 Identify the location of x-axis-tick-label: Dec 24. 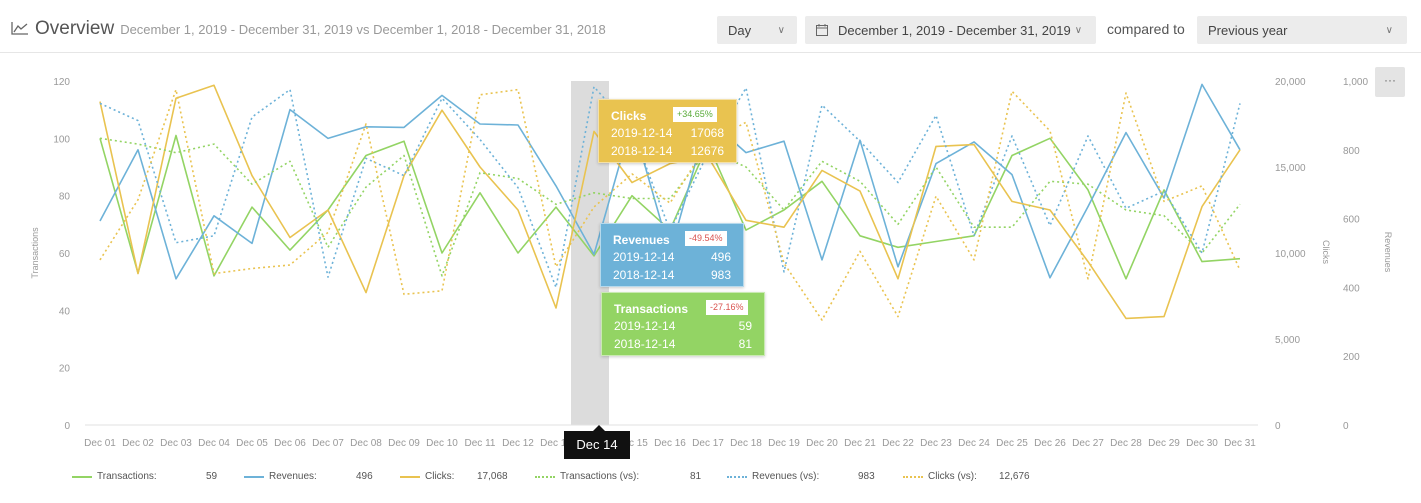
(974, 443).